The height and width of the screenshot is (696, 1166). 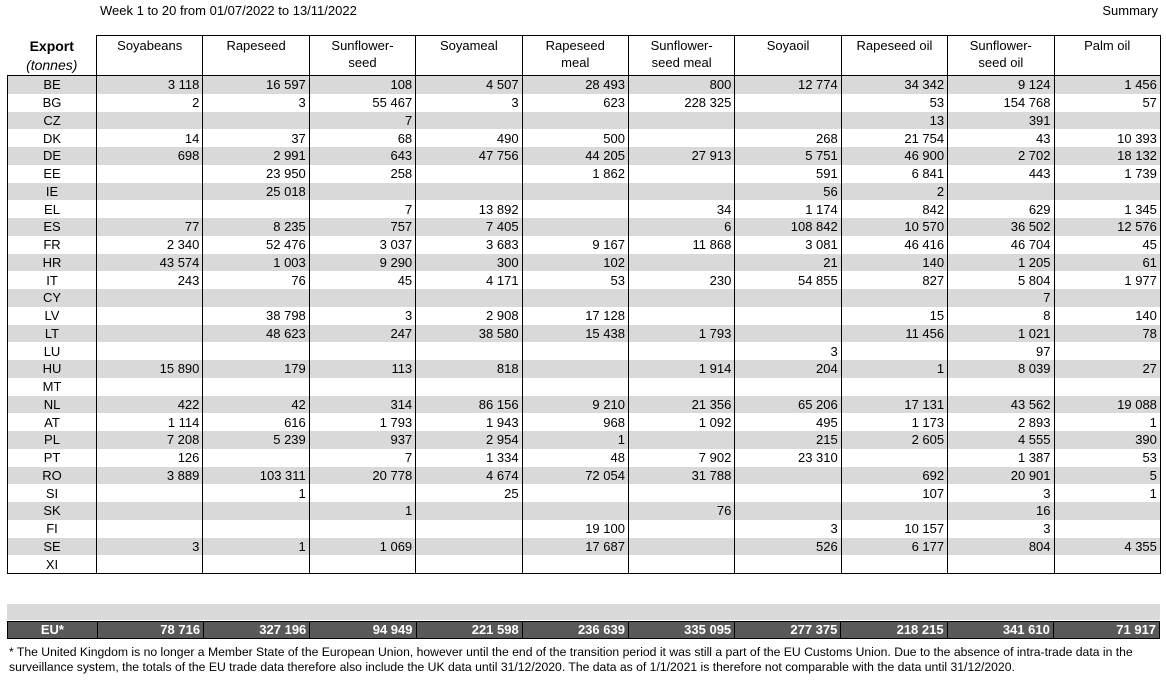 What do you see at coordinates (681, 244) in the screenshot?
I see `table-cell: 11 868` at bounding box center [681, 244].